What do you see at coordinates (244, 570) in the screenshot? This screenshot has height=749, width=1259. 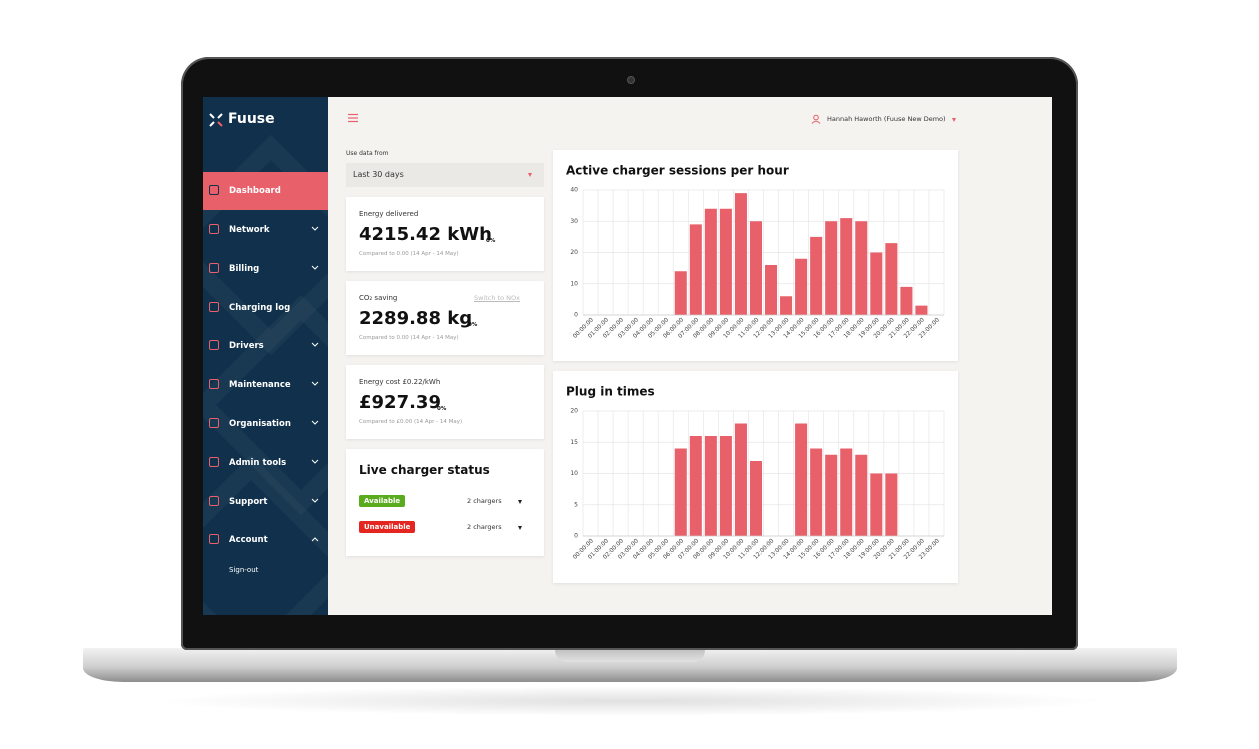 I see `sign-out-link: Sign-out` at bounding box center [244, 570].